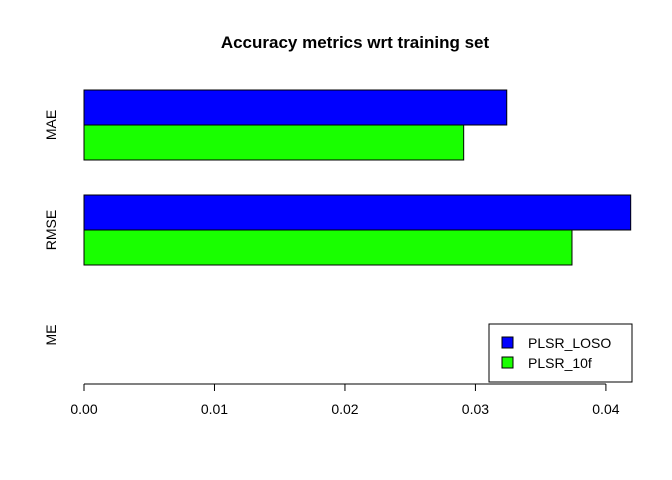 The width and height of the screenshot is (672, 480). Describe the element at coordinates (569, 343) in the screenshot. I see `legend-label-plsr-loso: PLSR_LOSO` at that location.